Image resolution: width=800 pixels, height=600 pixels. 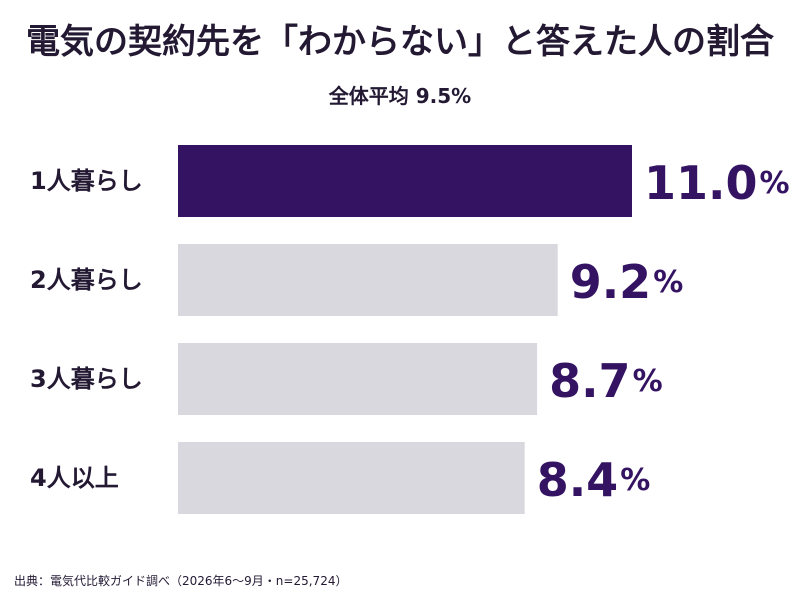 I want to click on chart-title: 電気の契約先を「わからない」と答えた人の割合, so click(x=400, y=42).